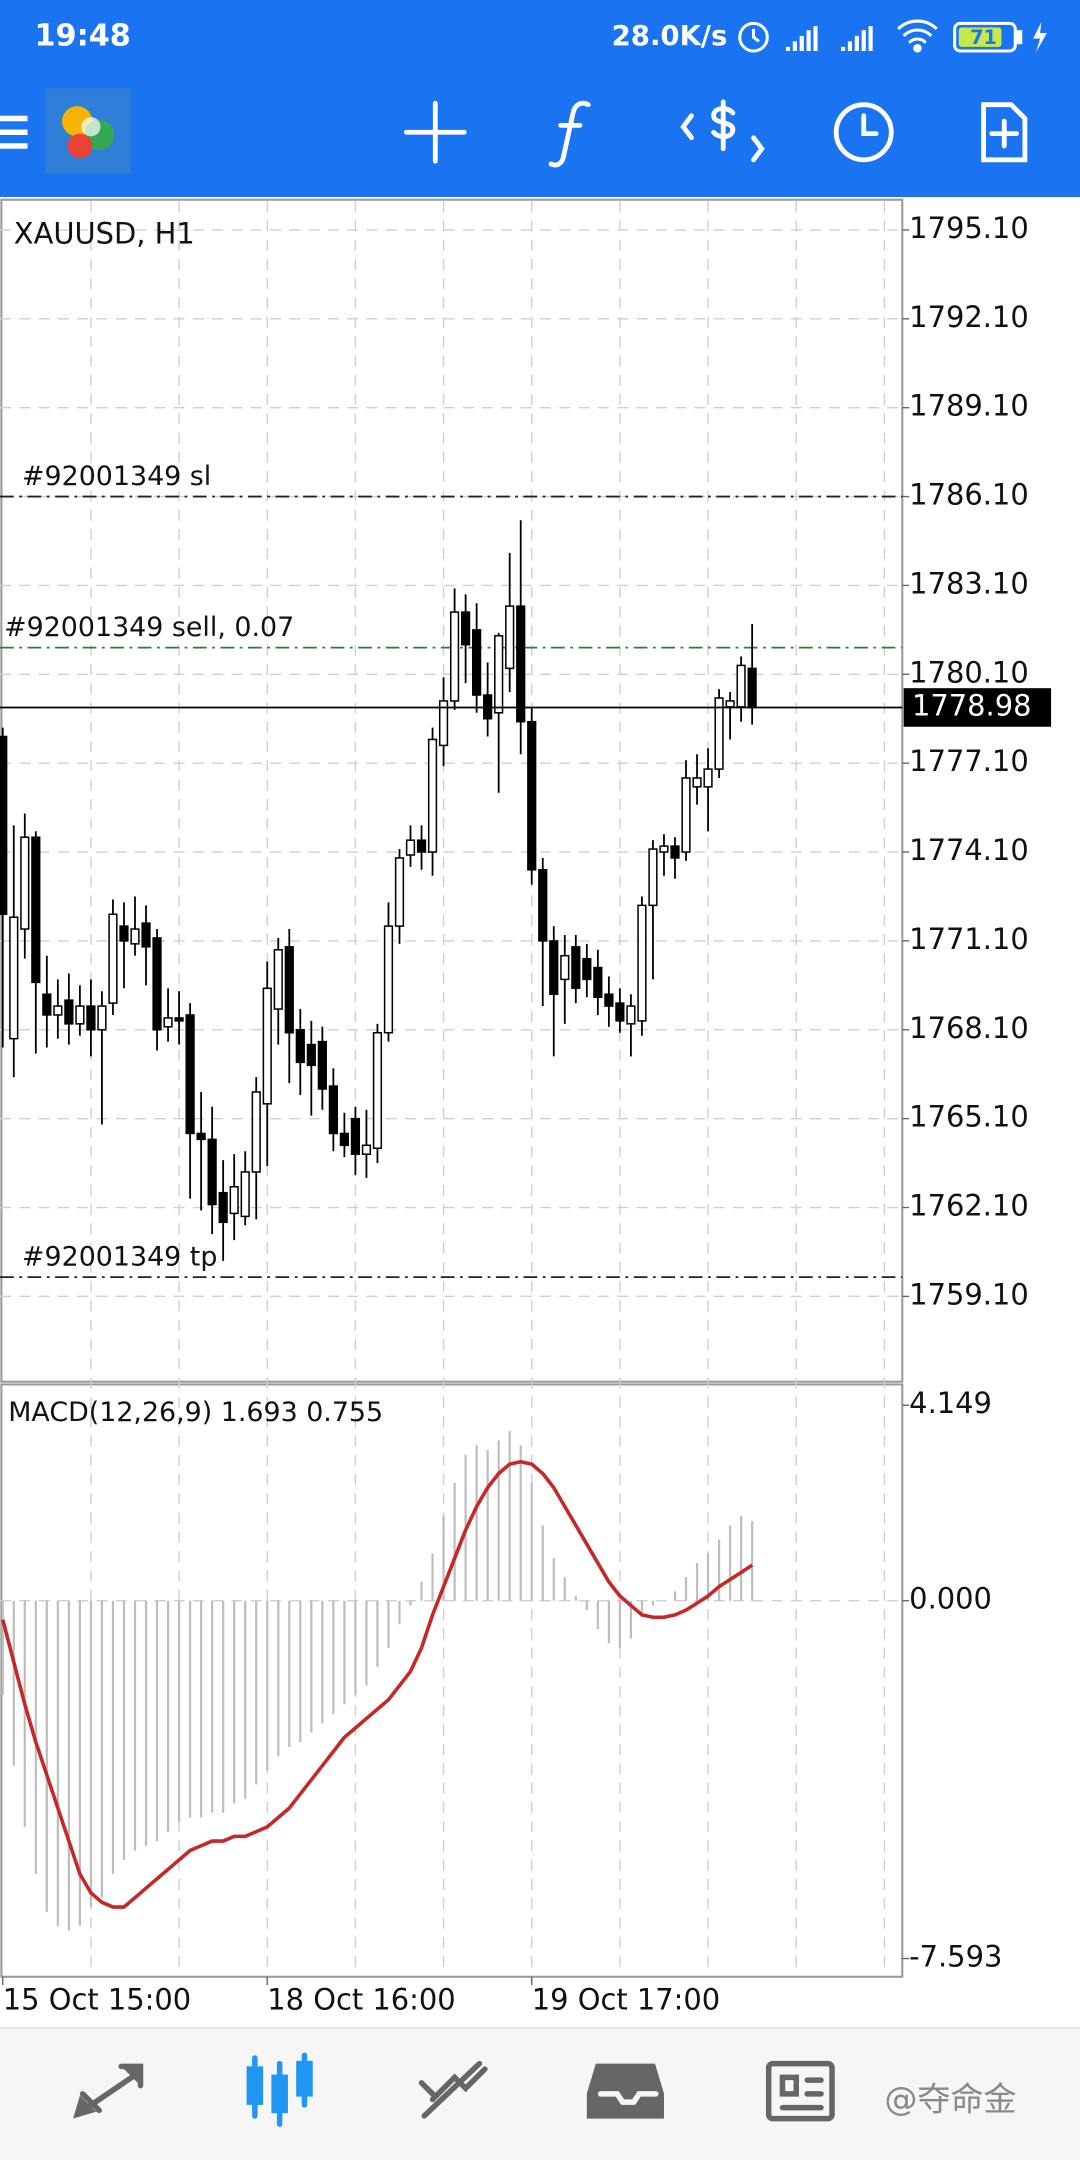  I want to click on net-speed: 28.0K/s, so click(670, 36).